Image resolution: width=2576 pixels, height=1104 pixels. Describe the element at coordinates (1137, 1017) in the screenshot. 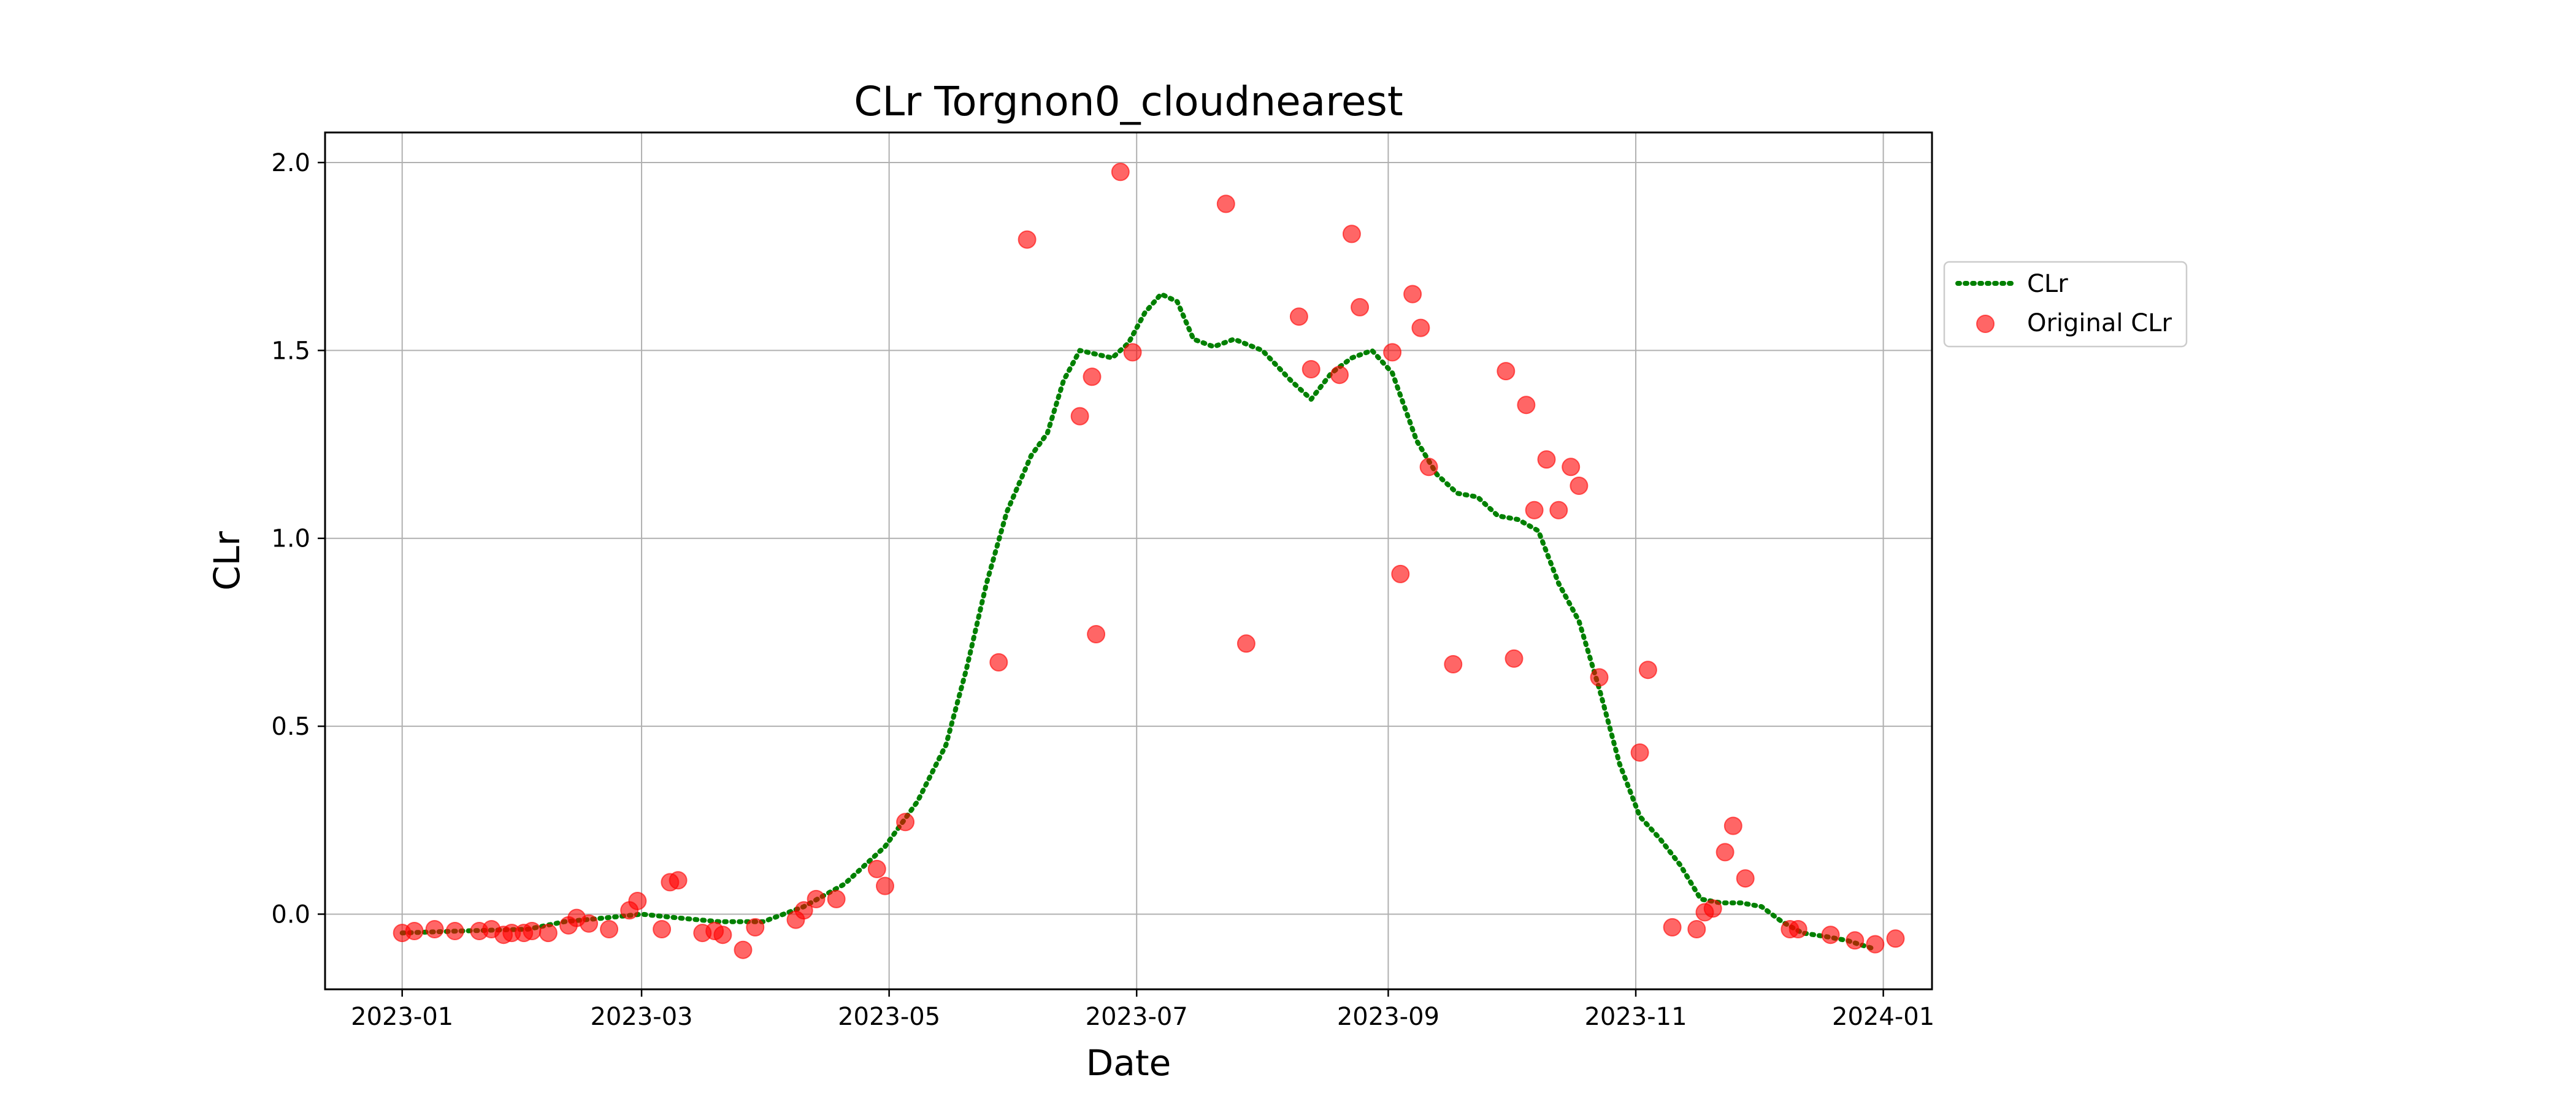

I see `x-tick-label: 2023-07` at that location.